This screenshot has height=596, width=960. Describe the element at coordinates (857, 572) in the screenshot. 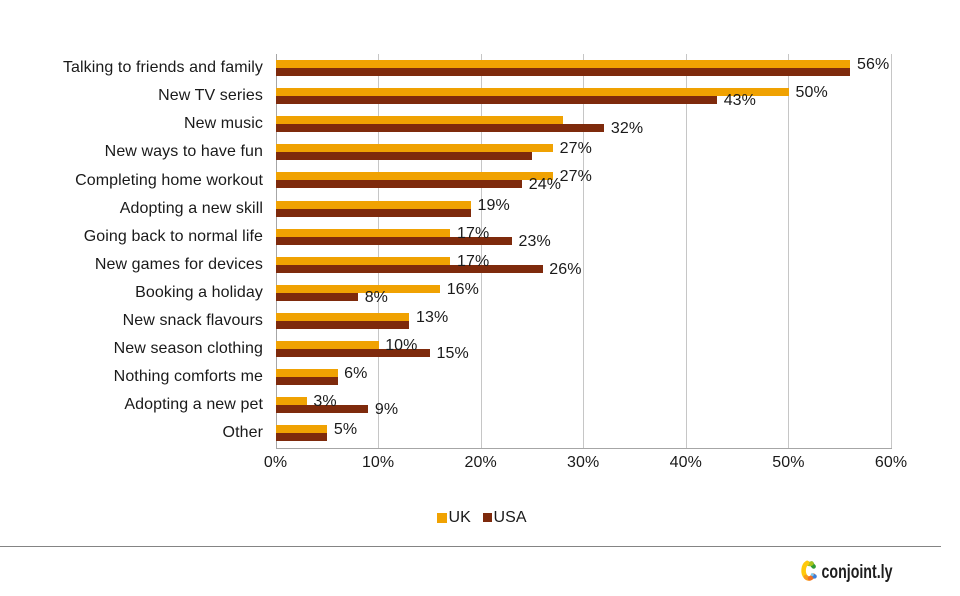

I see `svg-text: conjoint.ly` at that location.